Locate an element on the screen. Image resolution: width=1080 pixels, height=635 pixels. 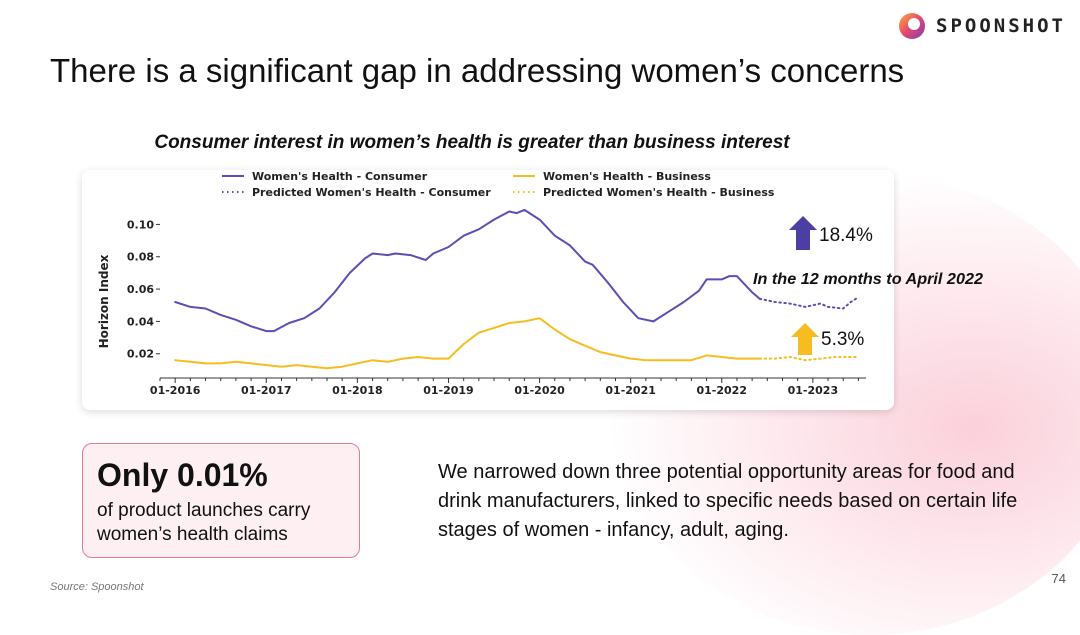
y-tick-label: 0.08 is located at coordinates (140, 257).